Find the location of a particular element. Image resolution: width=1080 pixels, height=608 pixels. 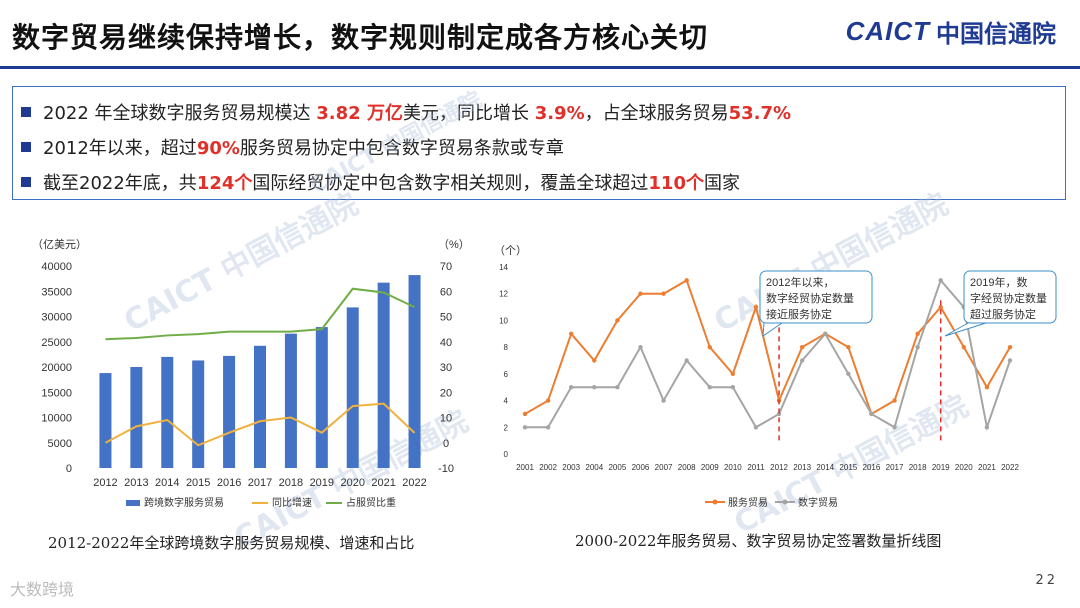

y-left-tick-label: 15000 is located at coordinates (56, 393).